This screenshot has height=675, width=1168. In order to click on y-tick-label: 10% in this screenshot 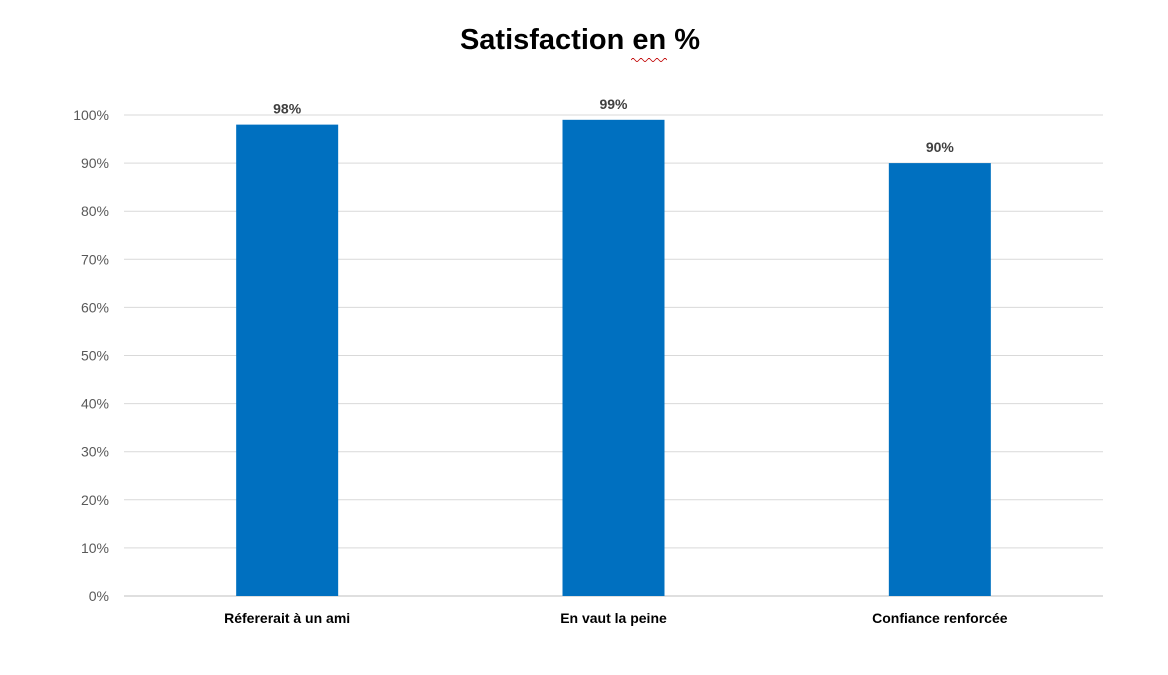, I will do `click(95, 548)`.